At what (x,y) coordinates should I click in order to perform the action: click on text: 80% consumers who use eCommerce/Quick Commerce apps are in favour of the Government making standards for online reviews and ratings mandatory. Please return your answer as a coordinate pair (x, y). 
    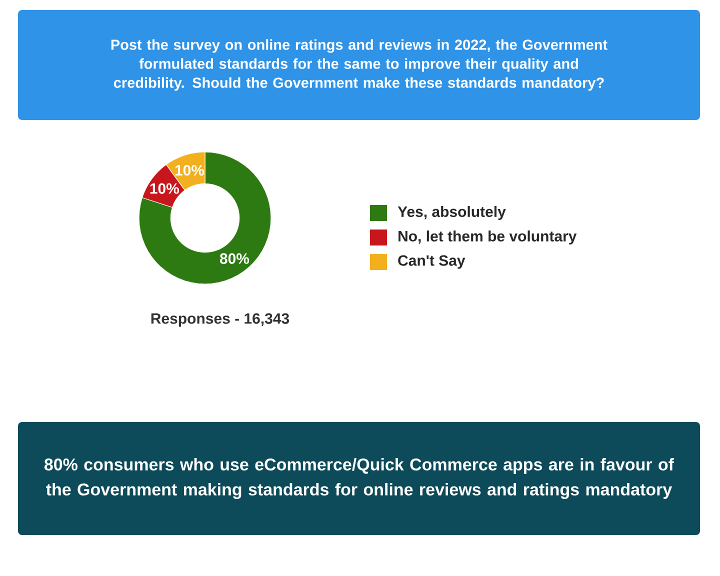
    Looking at the image, I should click on (359, 478).